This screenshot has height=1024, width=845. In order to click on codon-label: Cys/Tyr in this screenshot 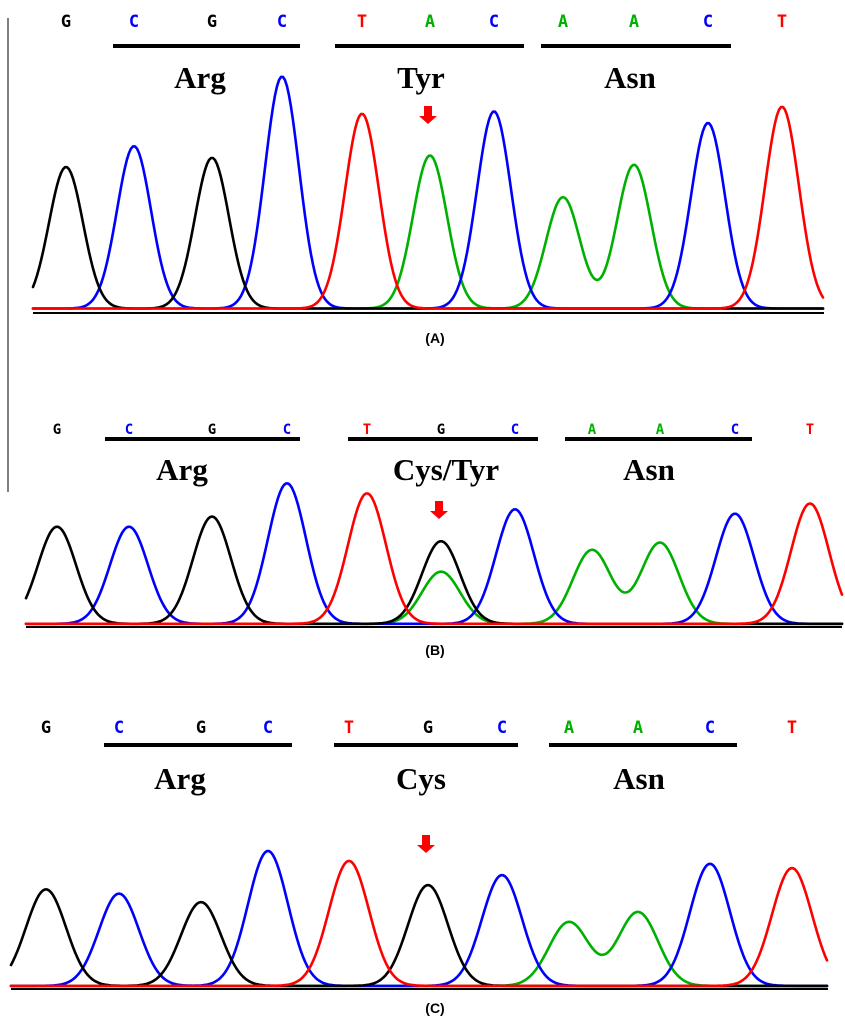, I will do `click(446, 469)`.